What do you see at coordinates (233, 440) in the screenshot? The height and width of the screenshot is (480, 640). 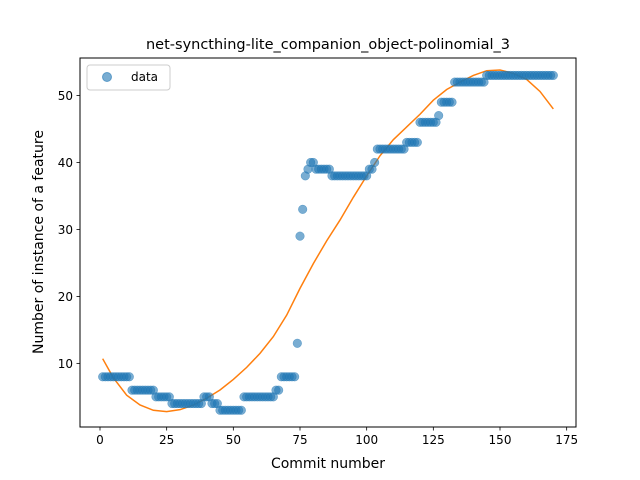 I see `x-tick-label: 50` at bounding box center [233, 440].